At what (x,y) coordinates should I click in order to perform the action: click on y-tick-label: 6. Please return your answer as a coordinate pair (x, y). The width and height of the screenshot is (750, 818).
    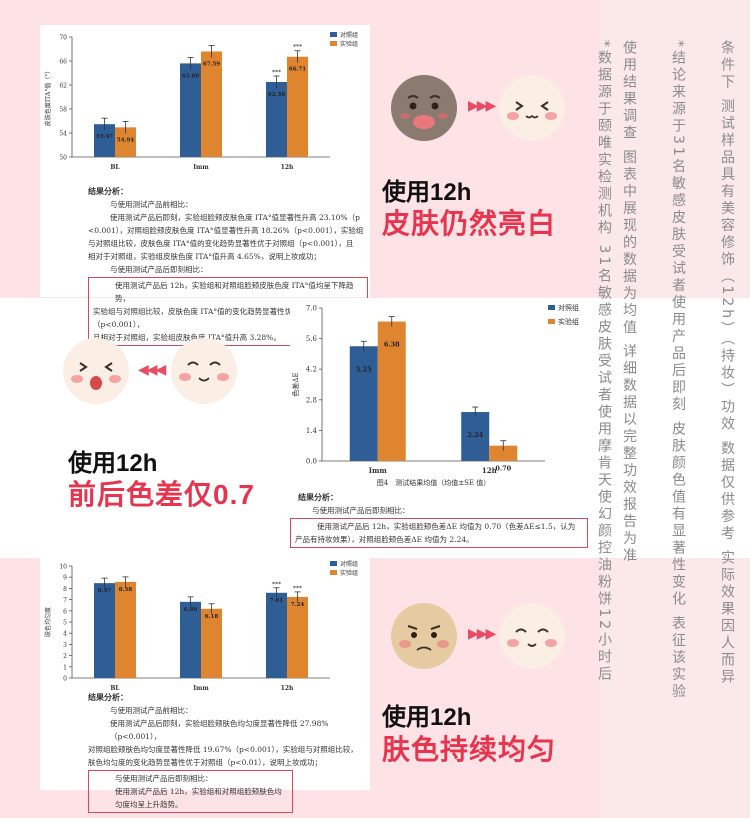
    Looking at the image, I should click on (65, 611).